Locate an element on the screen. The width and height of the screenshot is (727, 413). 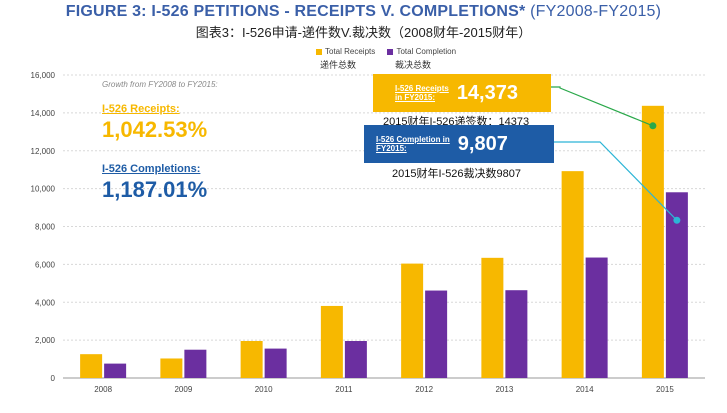
y-tick-label: 6,000 is located at coordinates (45, 264).